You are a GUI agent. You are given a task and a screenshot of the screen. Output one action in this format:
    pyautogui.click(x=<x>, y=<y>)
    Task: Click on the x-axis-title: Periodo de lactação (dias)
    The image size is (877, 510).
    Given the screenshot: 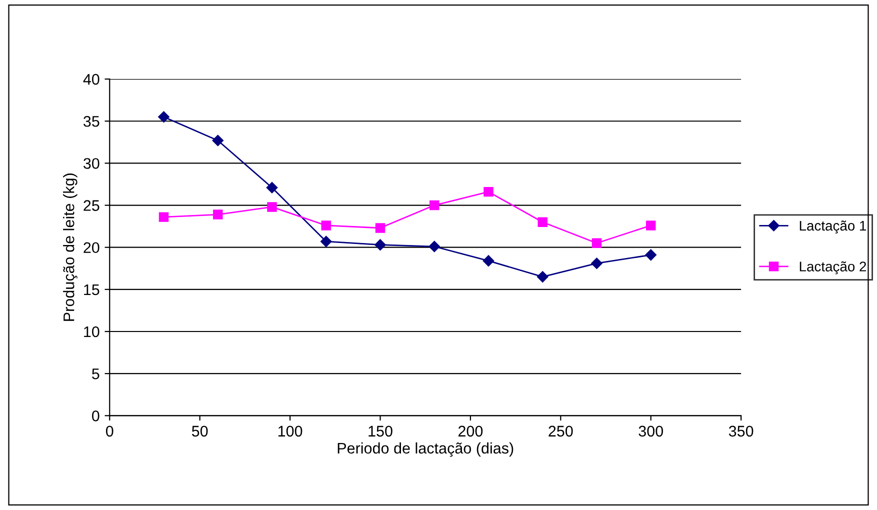 What is the action you would take?
    pyautogui.click(x=426, y=449)
    